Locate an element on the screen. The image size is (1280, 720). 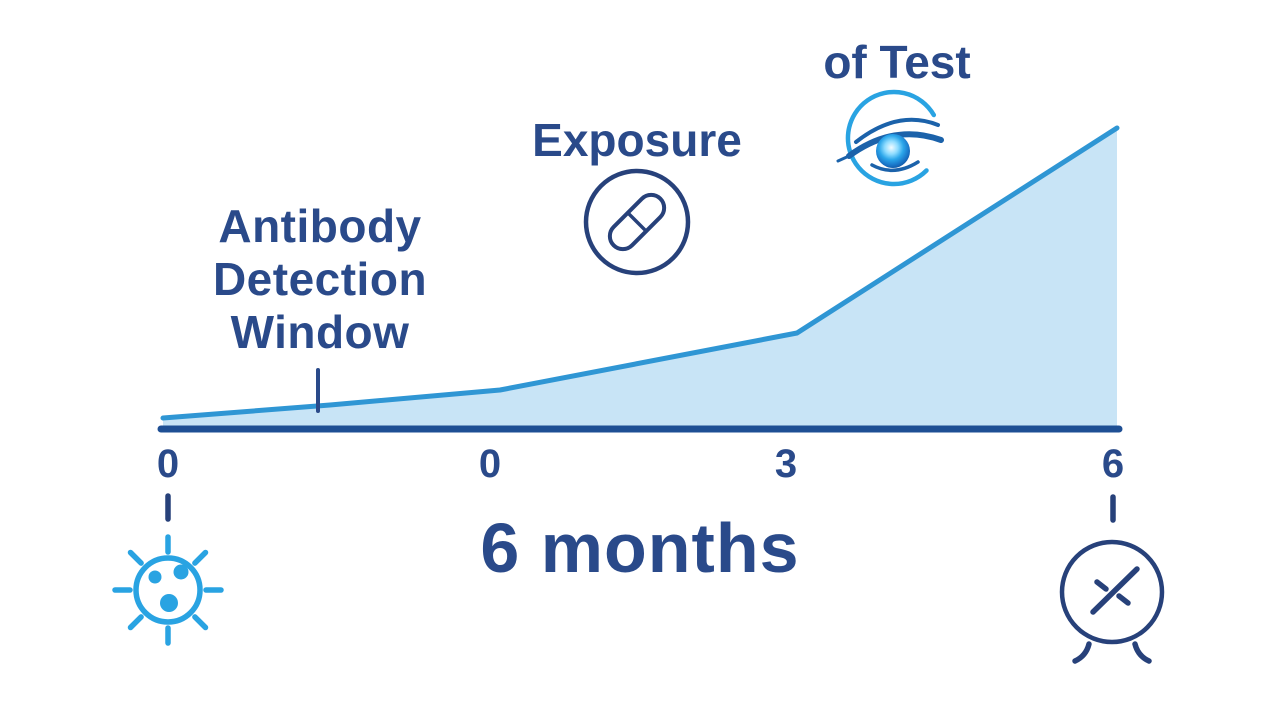
axis-tick-label: 3 is located at coordinates (786, 464).